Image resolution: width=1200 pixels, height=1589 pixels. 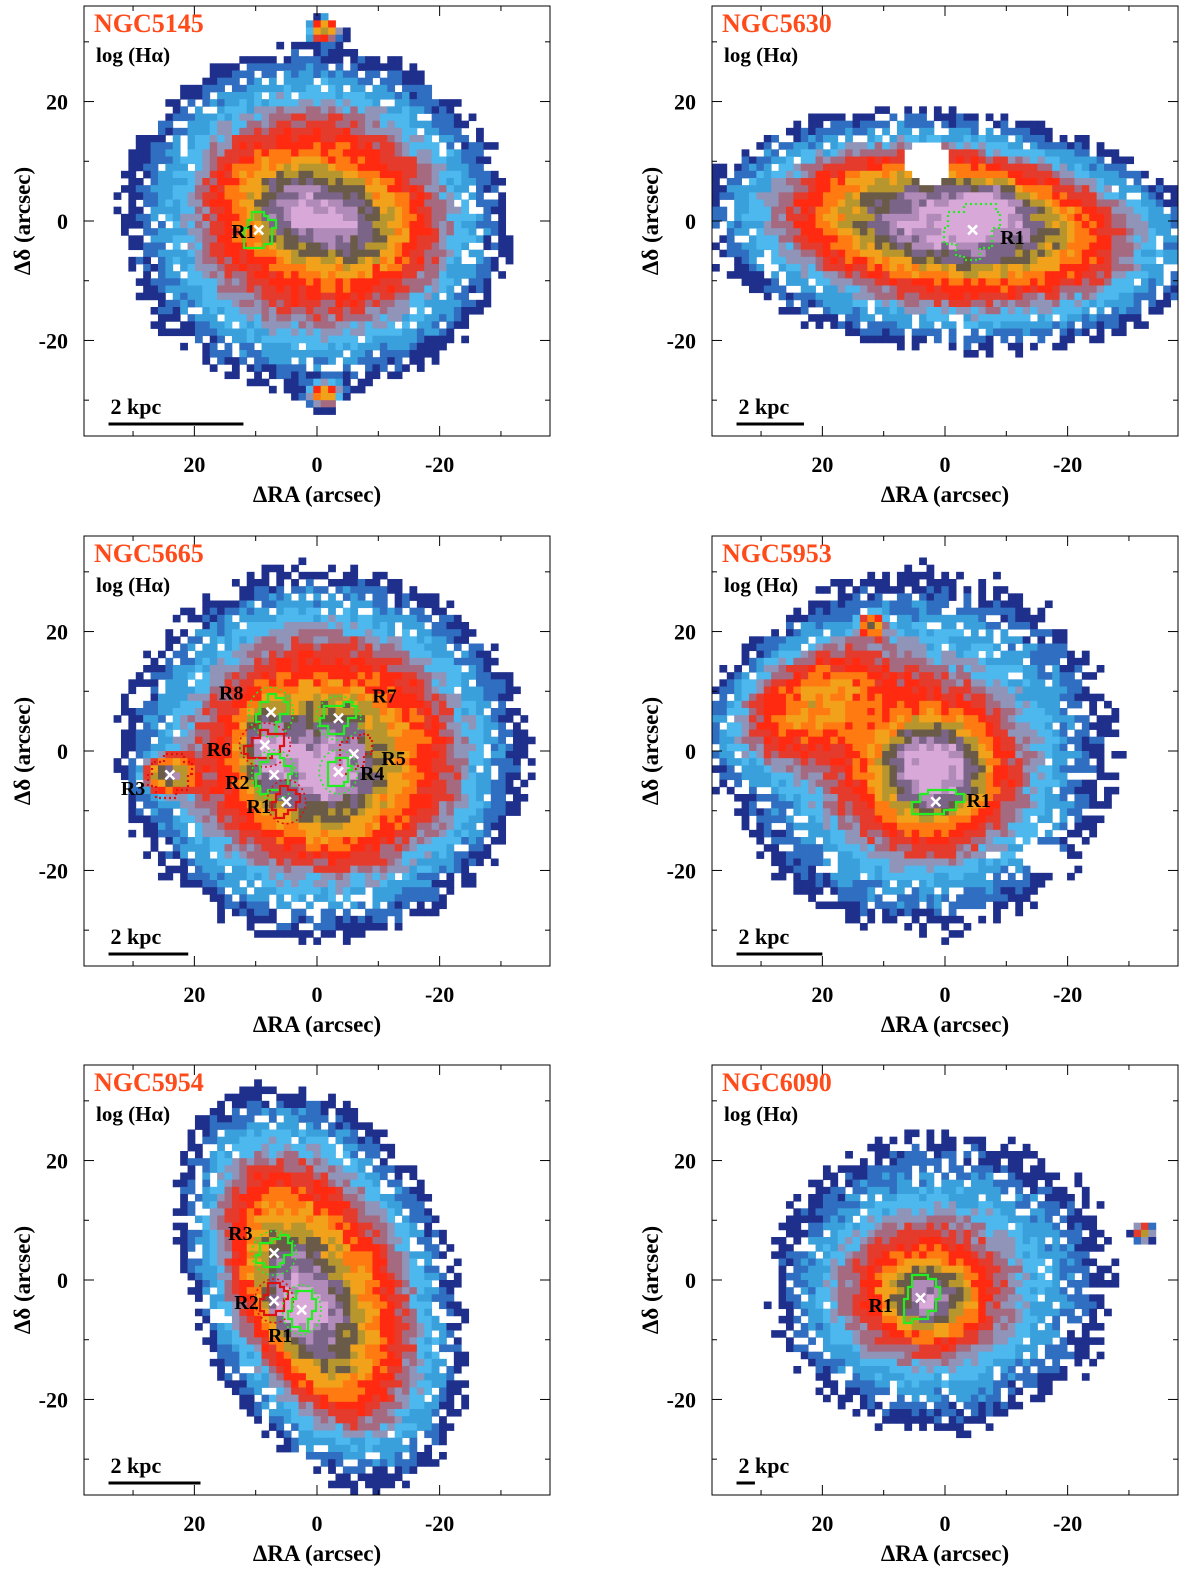 I want to click on region-label: R2, so click(x=237, y=783).